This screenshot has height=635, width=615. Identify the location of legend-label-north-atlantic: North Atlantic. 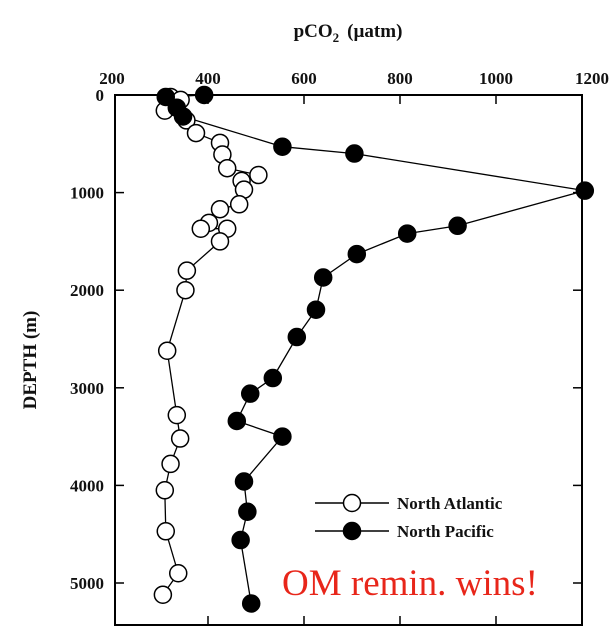
(450, 503).